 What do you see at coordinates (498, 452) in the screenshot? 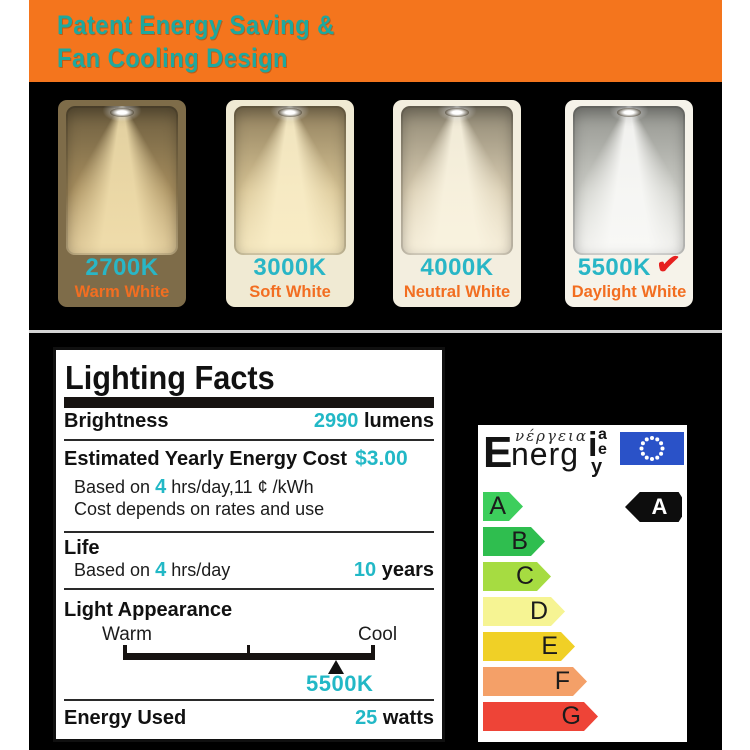
I see `energy-wordmark-e: E` at bounding box center [498, 452].